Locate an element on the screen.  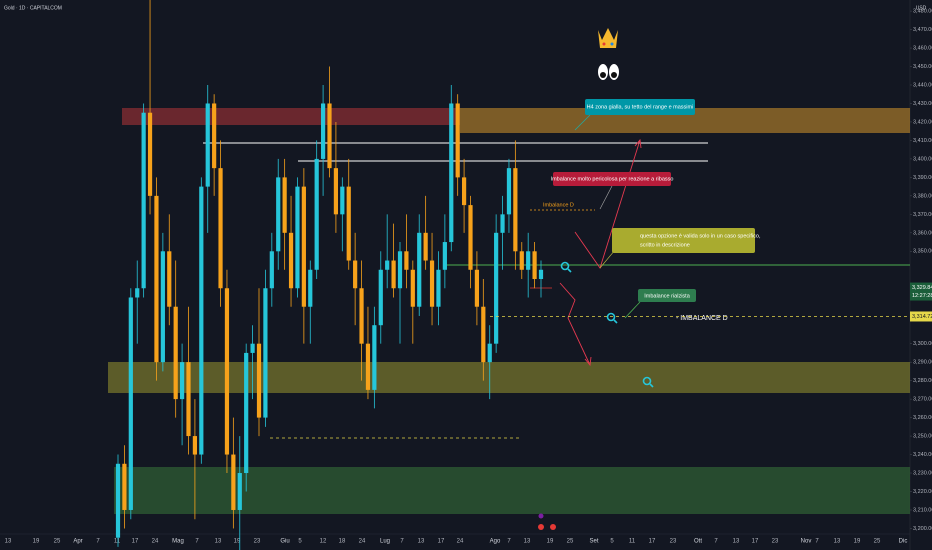
chart-title: Gold · 1D · CAPITALCOM is located at coordinates (33, 8).